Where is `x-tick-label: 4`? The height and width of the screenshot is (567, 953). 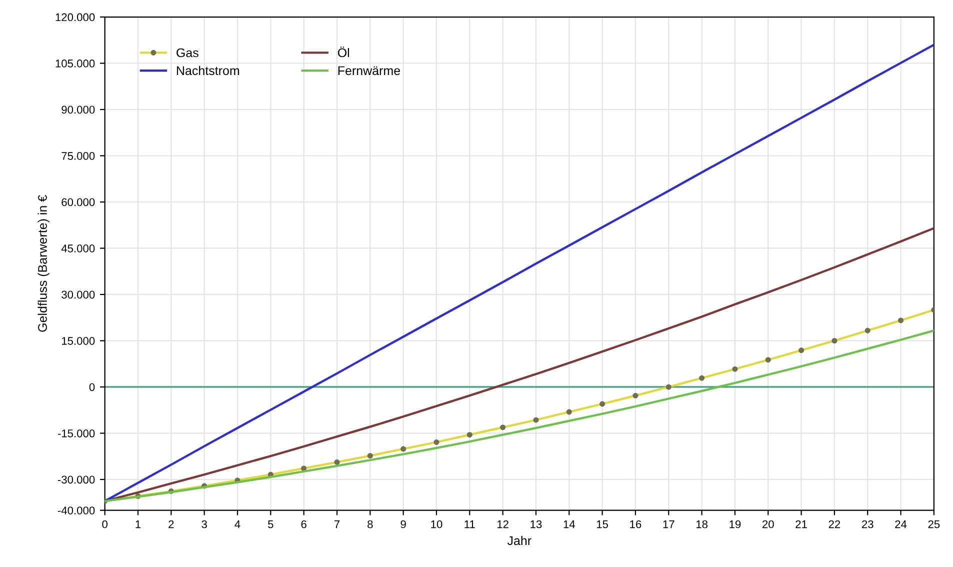
x-tick-label: 4 is located at coordinates (237, 524).